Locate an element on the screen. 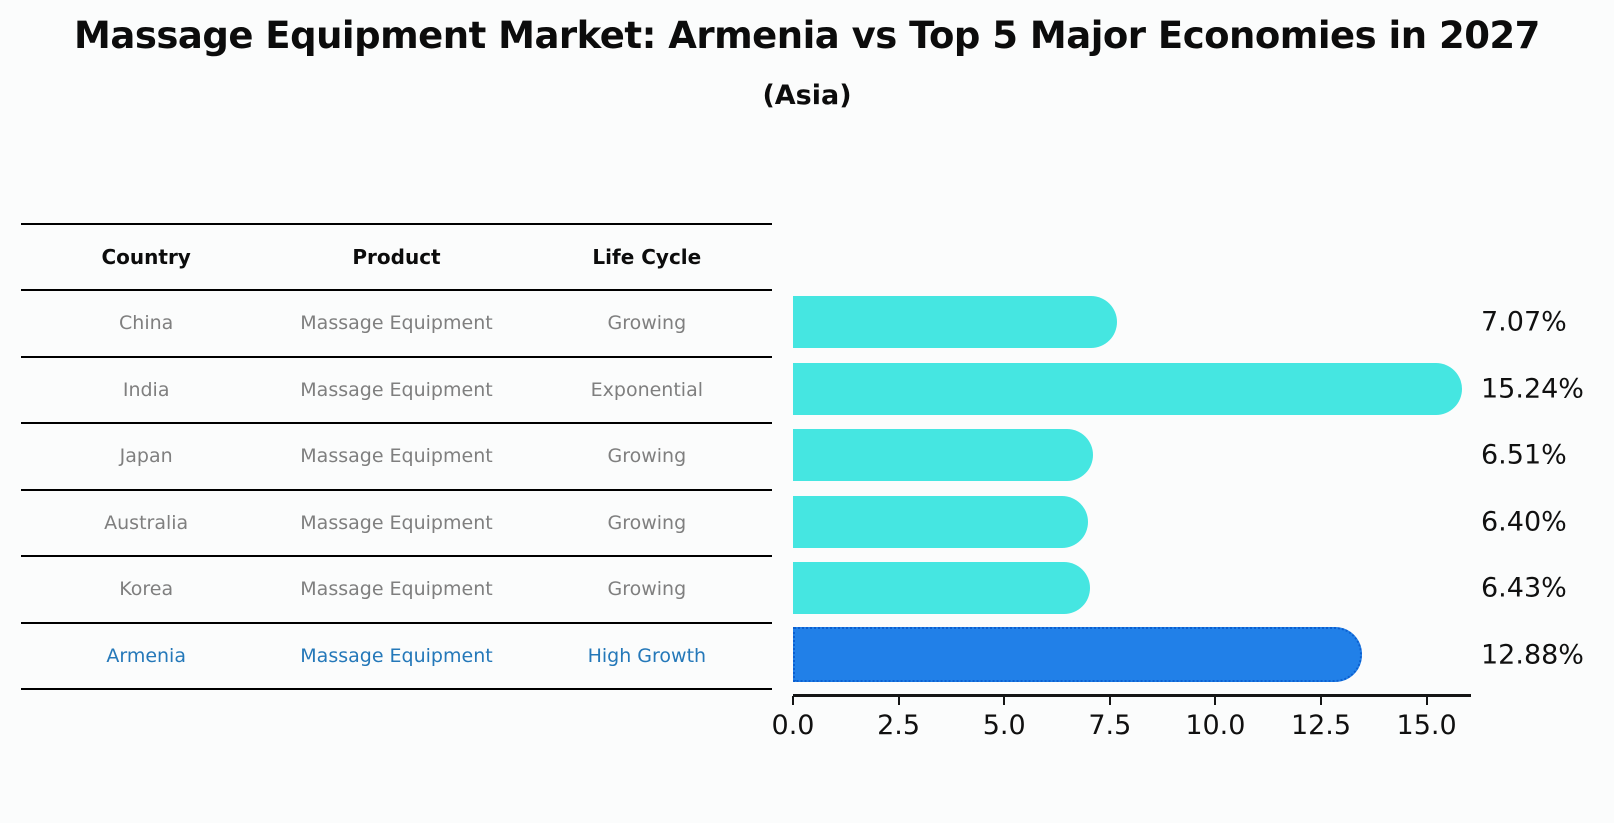 This screenshot has width=1614, height=823. bar-row-korea: 6.43% is located at coordinates (1180, 588).